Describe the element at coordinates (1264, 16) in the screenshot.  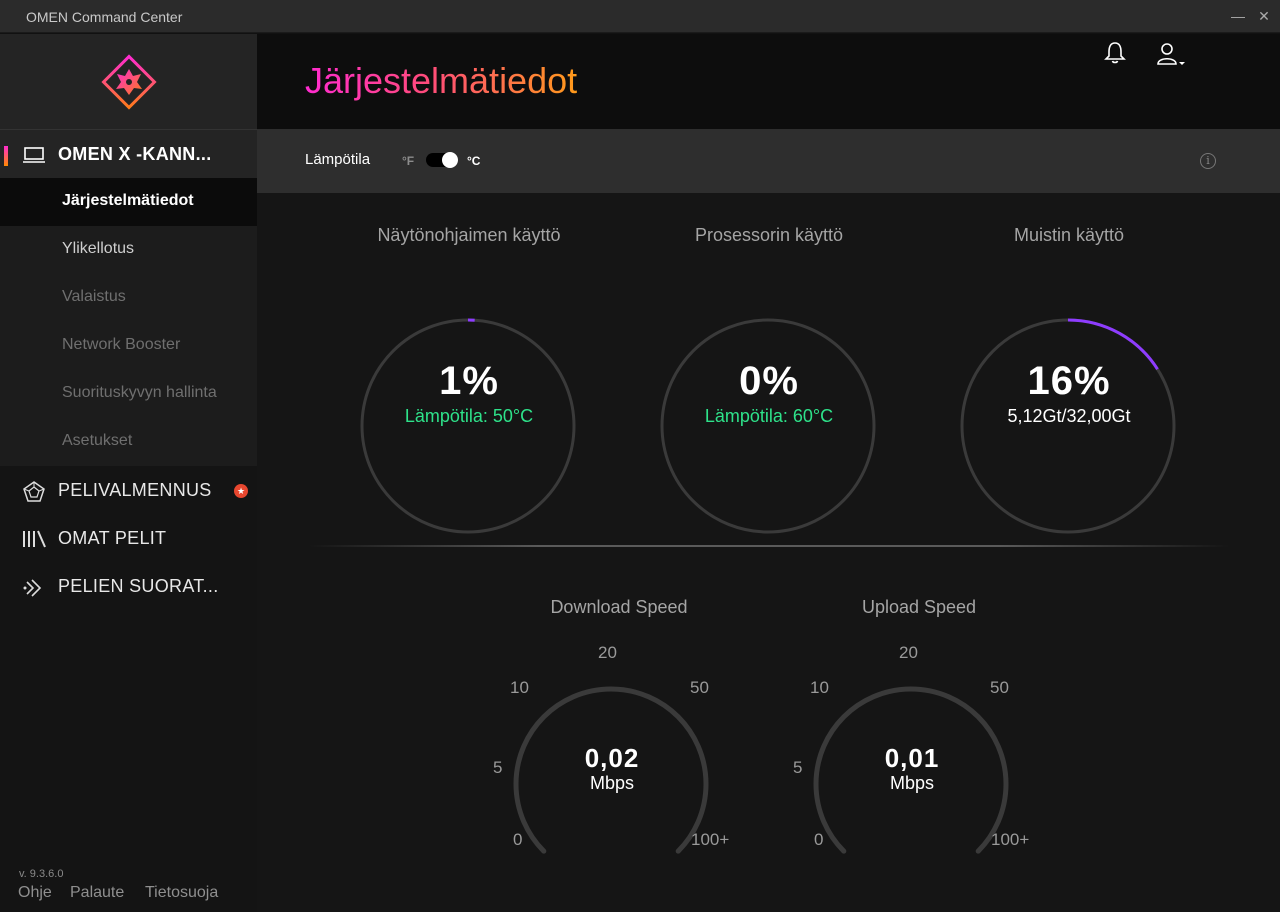
I see `close-button: ✕` at that location.